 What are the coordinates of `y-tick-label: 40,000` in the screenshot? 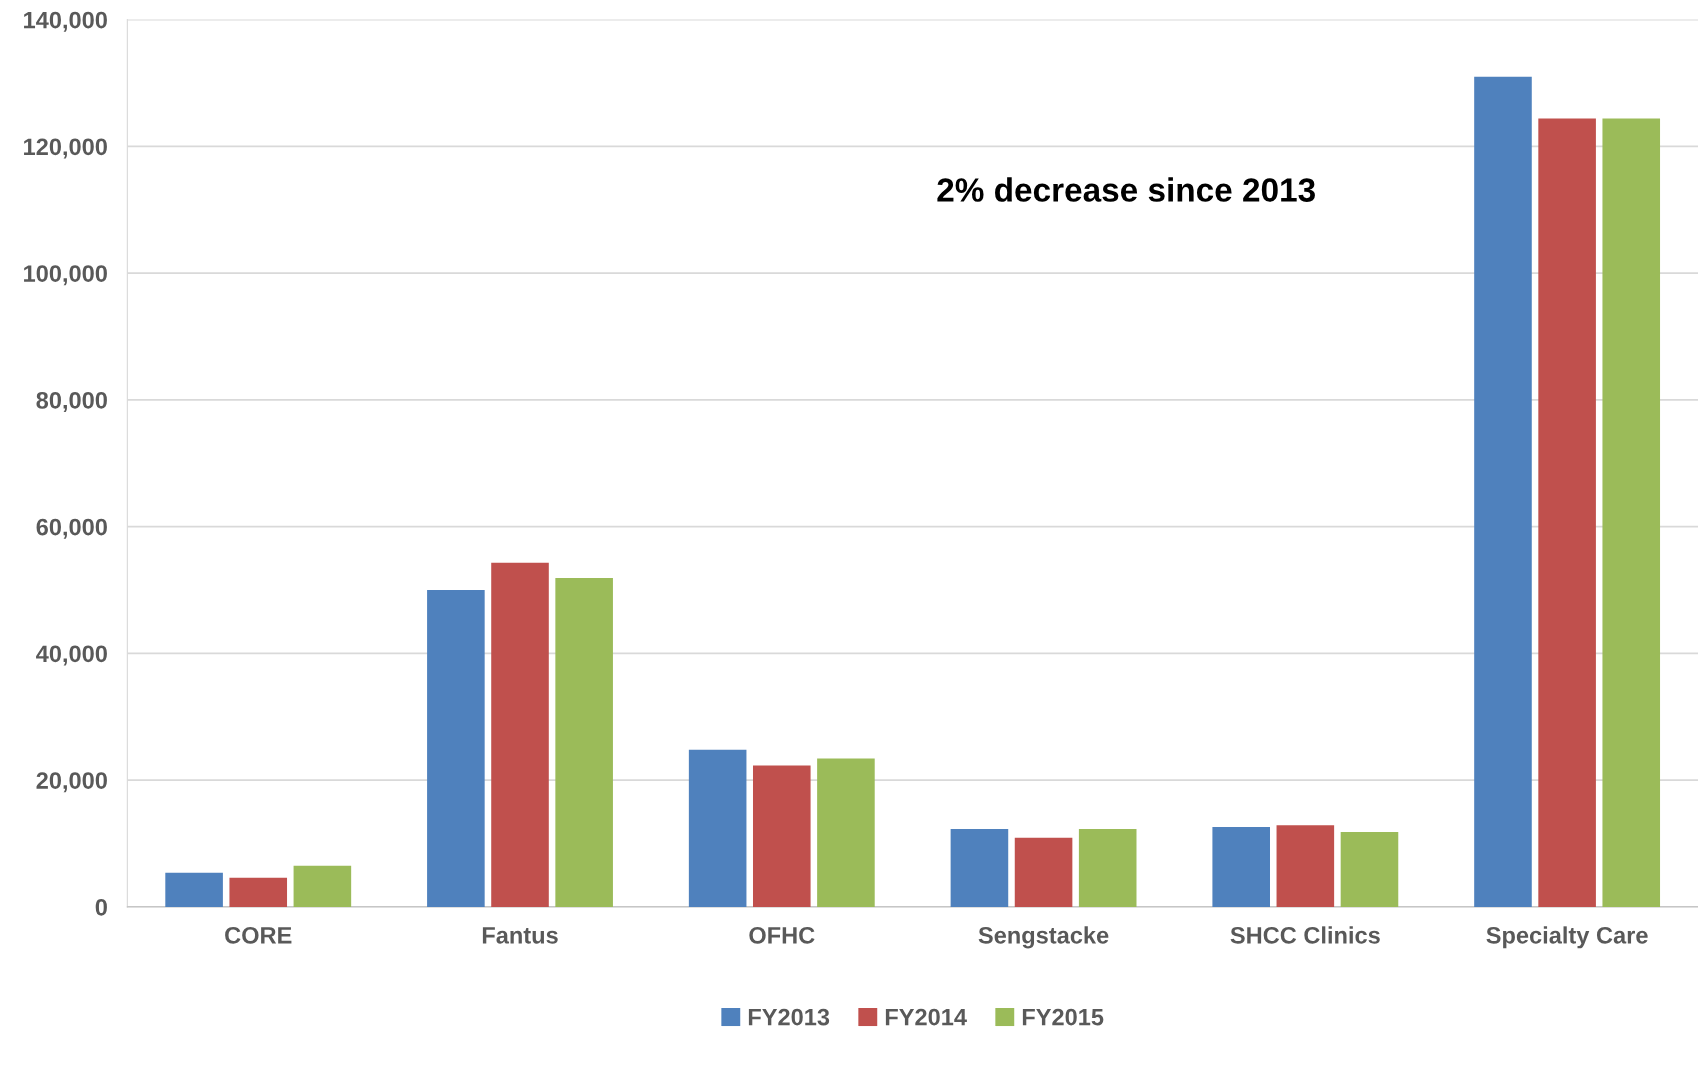 It's located at (71, 655).